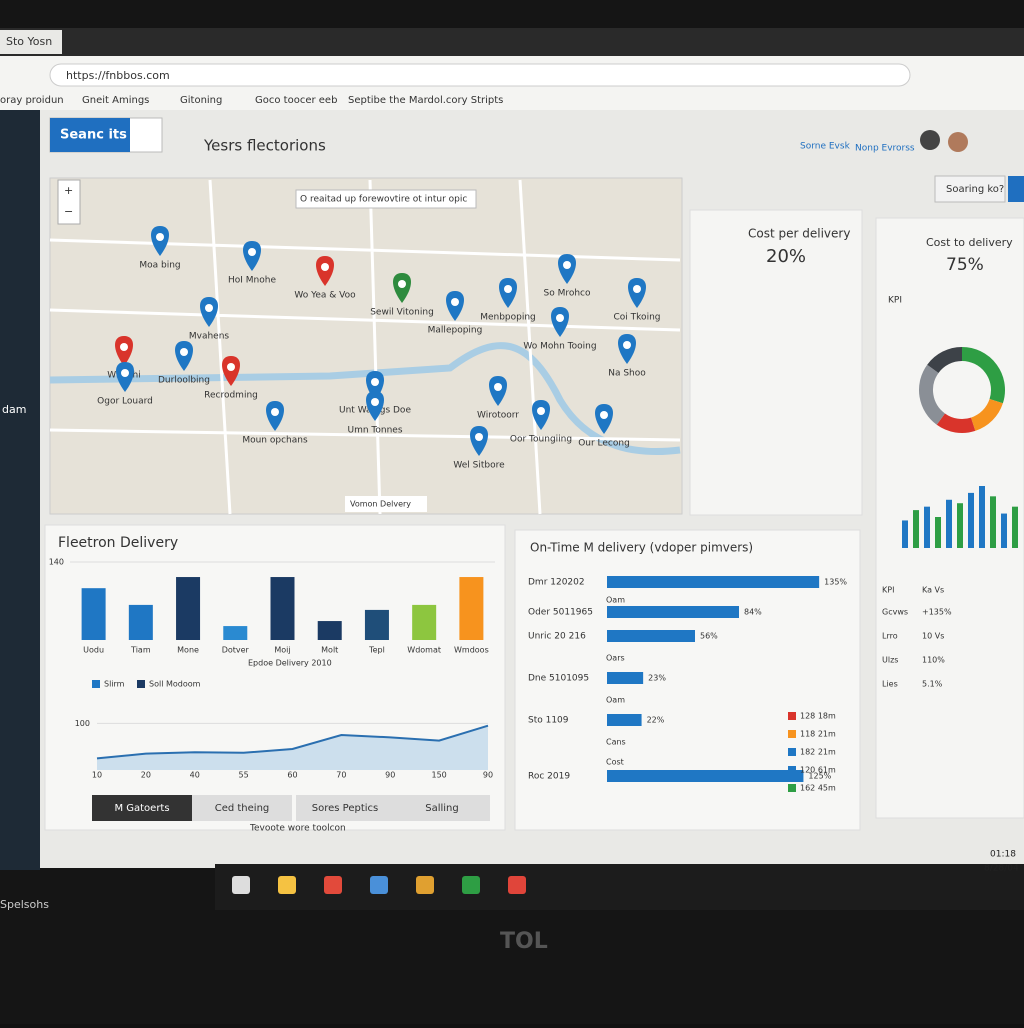  Describe the element at coordinates (932, 684) in the screenshot. I see `table-cell: 5.1%` at that location.